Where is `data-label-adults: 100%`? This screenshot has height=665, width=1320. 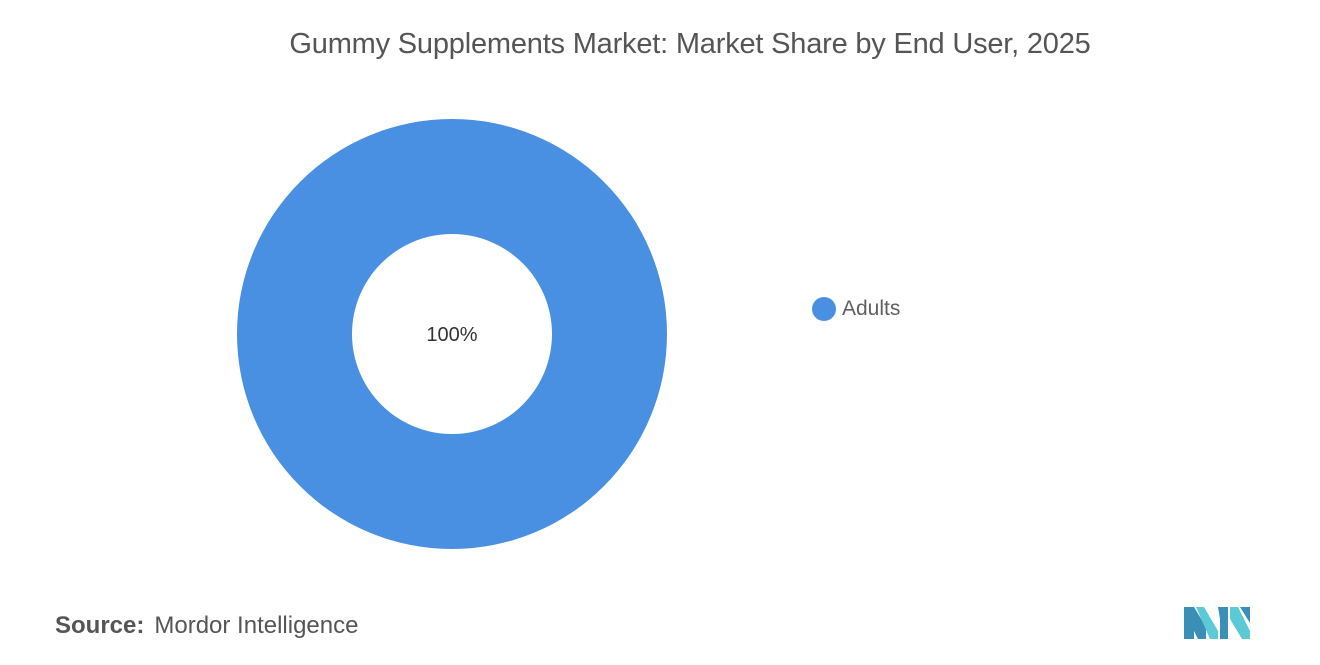
data-label-adults: 100% is located at coordinates (451, 335).